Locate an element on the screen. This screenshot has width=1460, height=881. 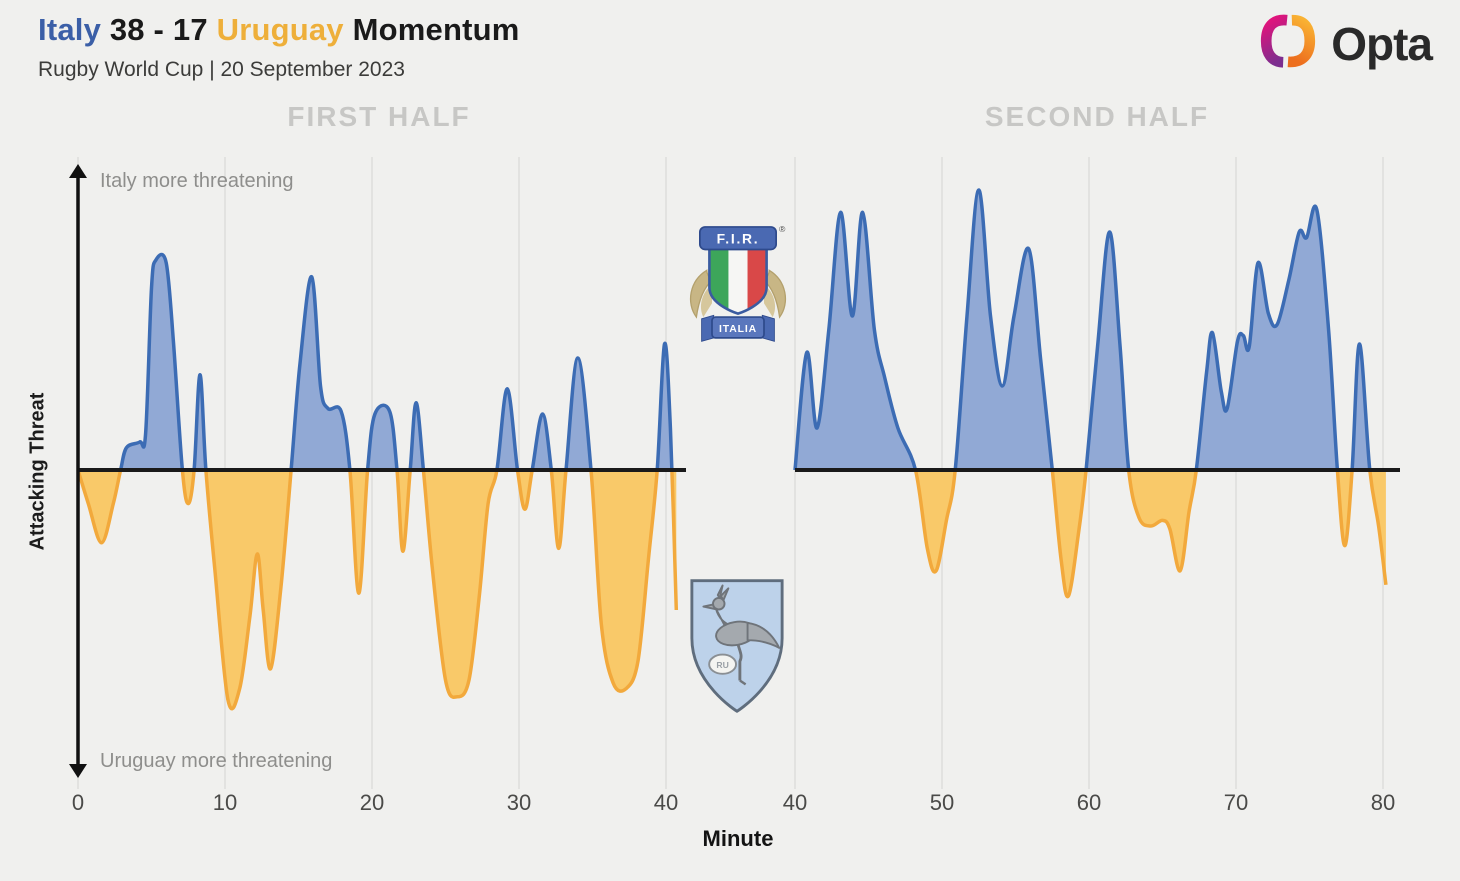
x-tick-label: 0 is located at coordinates (78, 802).